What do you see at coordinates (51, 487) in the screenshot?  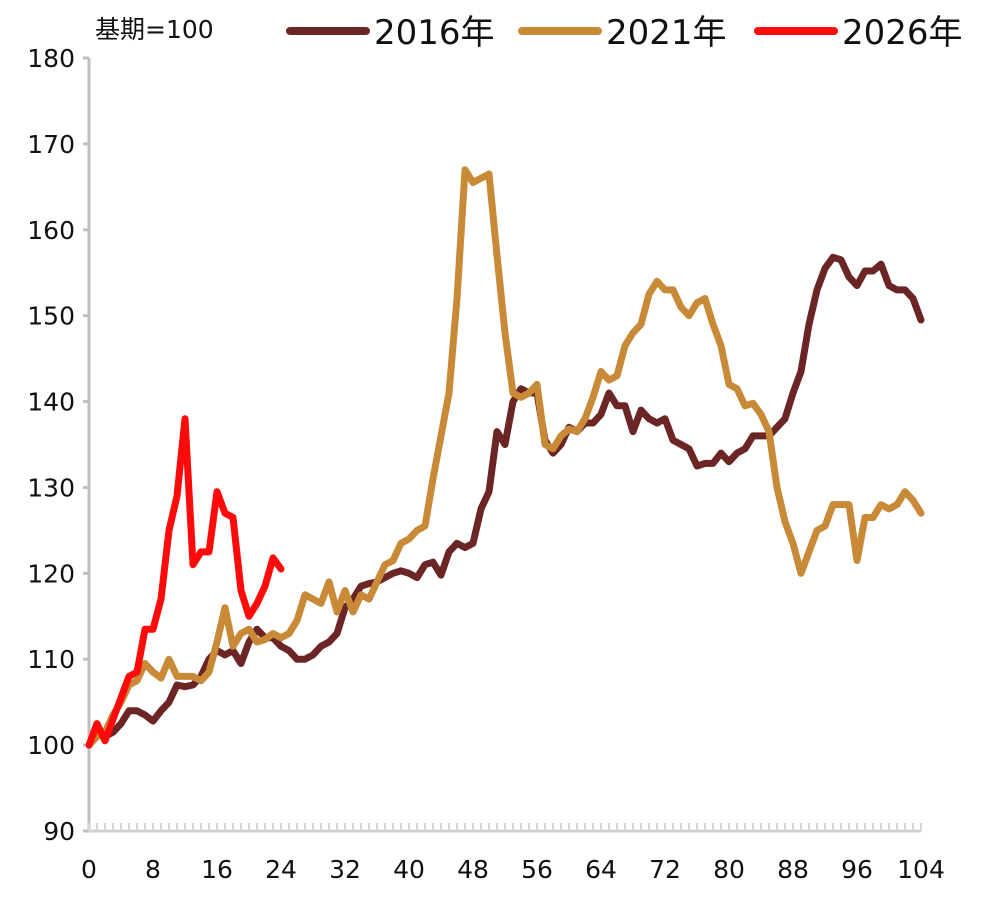 I see `y-tick-label: 130` at bounding box center [51, 487].